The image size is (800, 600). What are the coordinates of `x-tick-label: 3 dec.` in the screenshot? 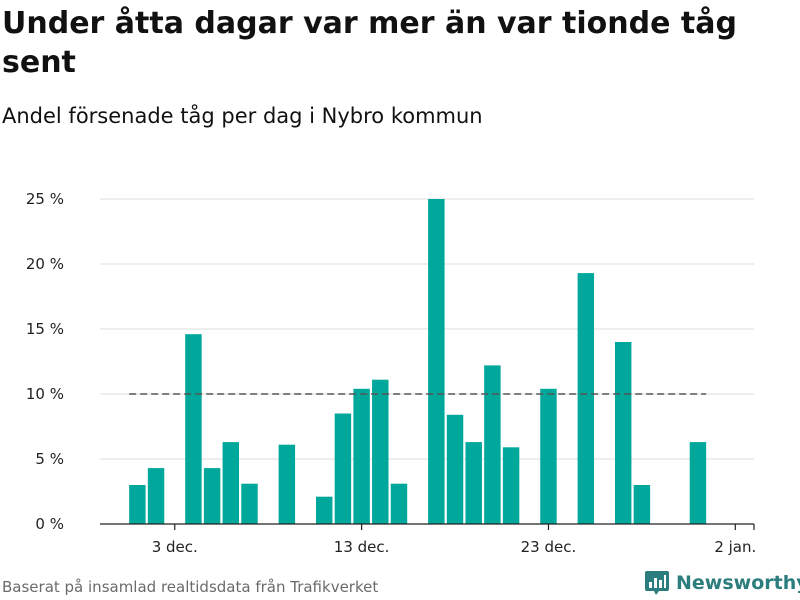 It's located at (175, 547).